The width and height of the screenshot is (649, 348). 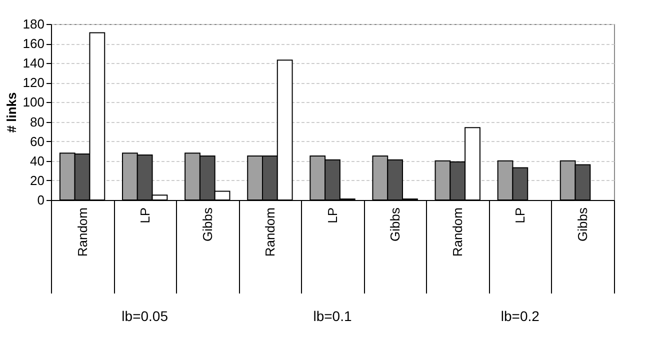 What do you see at coordinates (40, 200) in the screenshot?
I see `y-tick-label: 0` at bounding box center [40, 200].